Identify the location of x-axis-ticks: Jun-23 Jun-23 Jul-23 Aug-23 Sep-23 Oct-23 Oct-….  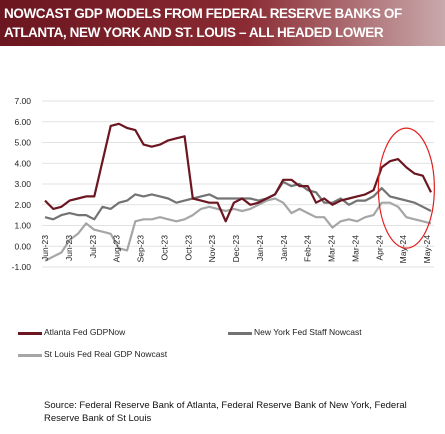
(236, 249).